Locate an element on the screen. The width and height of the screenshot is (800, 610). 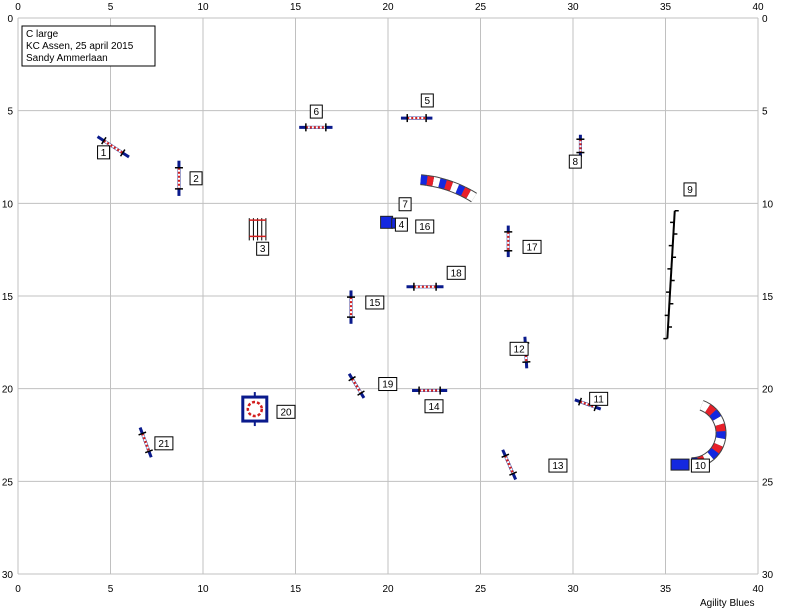
x-tick-label-bottom: 20 is located at coordinates (388, 589).